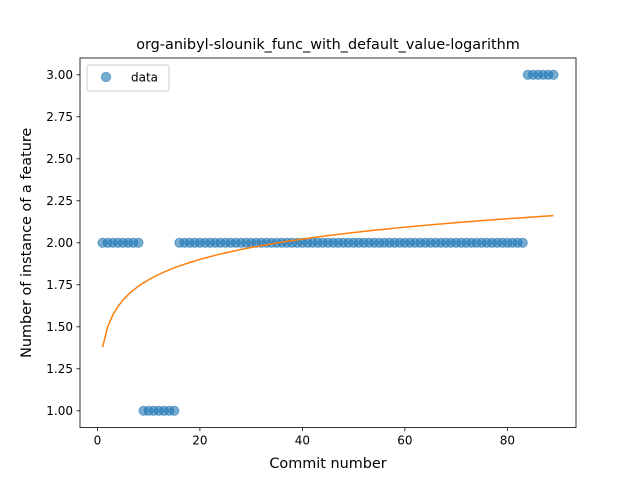  I want to click on y-tick-label: 2.50, so click(59, 159).